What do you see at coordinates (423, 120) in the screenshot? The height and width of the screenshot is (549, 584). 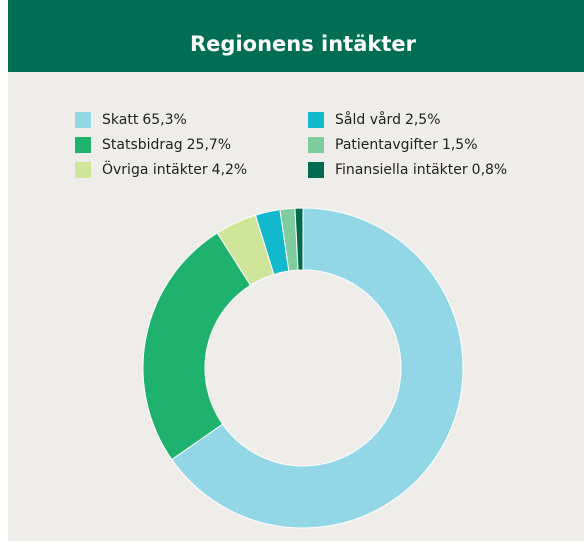 I see `legend-value: 2,5%` at bounding box center [423, 120].